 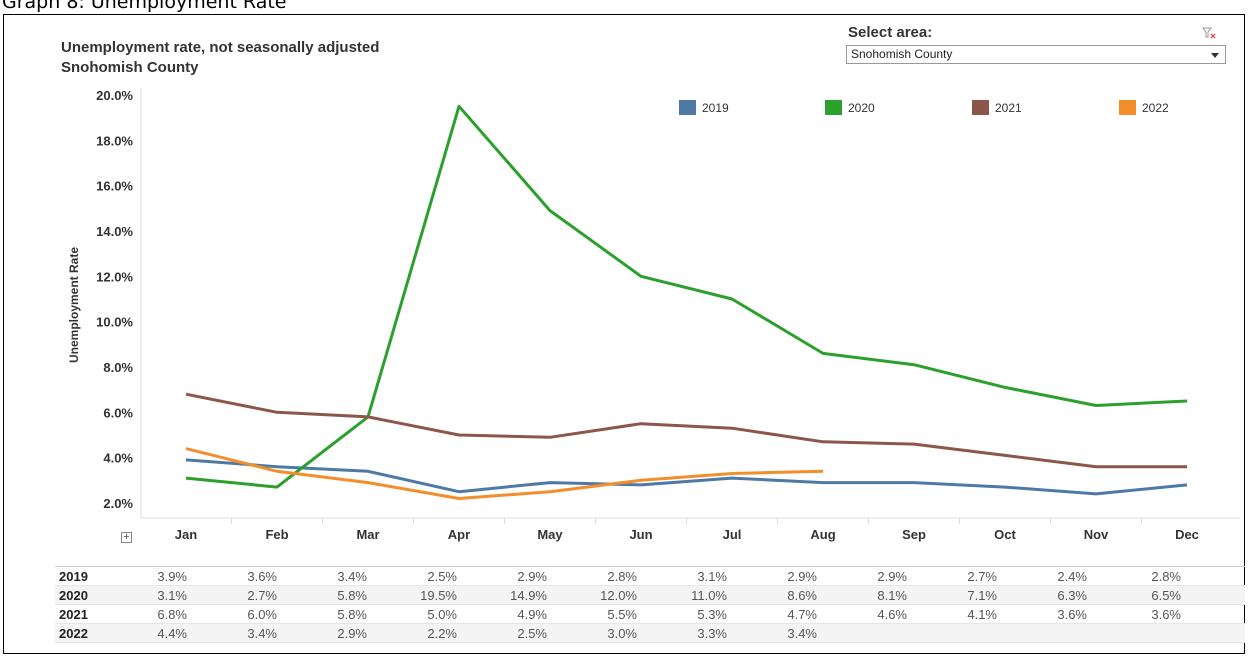 I want to click on area-select: Snohomish County, so click(x=1036, y=54).